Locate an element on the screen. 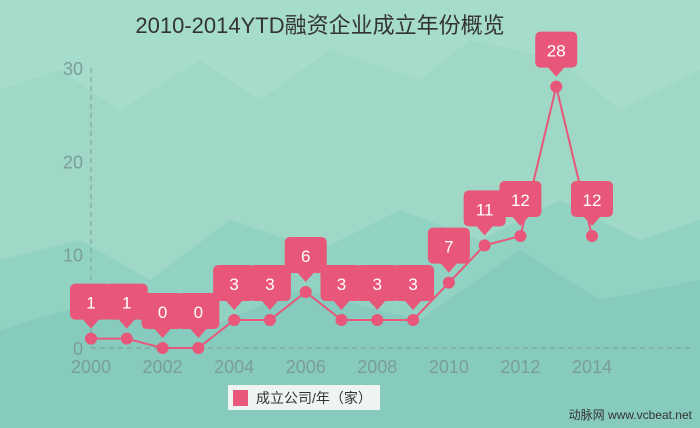  y-tick-label: 0 is located at coordinates (78, 349).